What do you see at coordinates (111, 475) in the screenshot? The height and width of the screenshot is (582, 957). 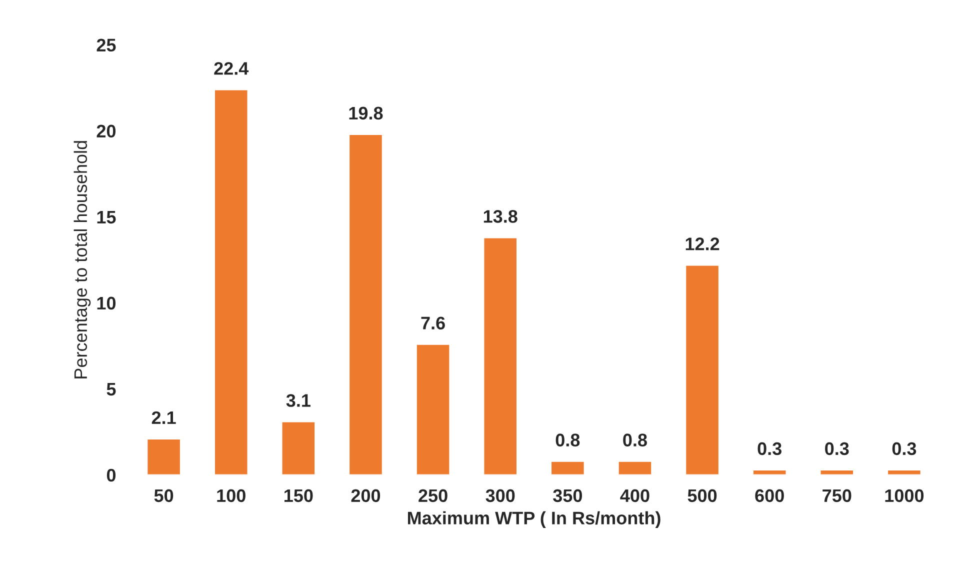 I see `y-tick-label: 0` at bounding box center [111, 475].